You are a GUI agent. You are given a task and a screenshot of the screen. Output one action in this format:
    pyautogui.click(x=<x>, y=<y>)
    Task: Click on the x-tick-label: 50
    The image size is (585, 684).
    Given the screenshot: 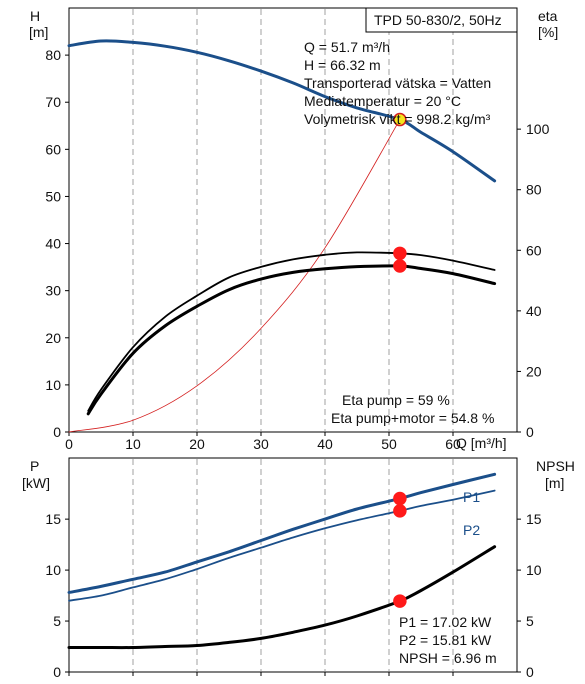 What is the action you would take?
    pyautogui.click(x=389, y=444)
    